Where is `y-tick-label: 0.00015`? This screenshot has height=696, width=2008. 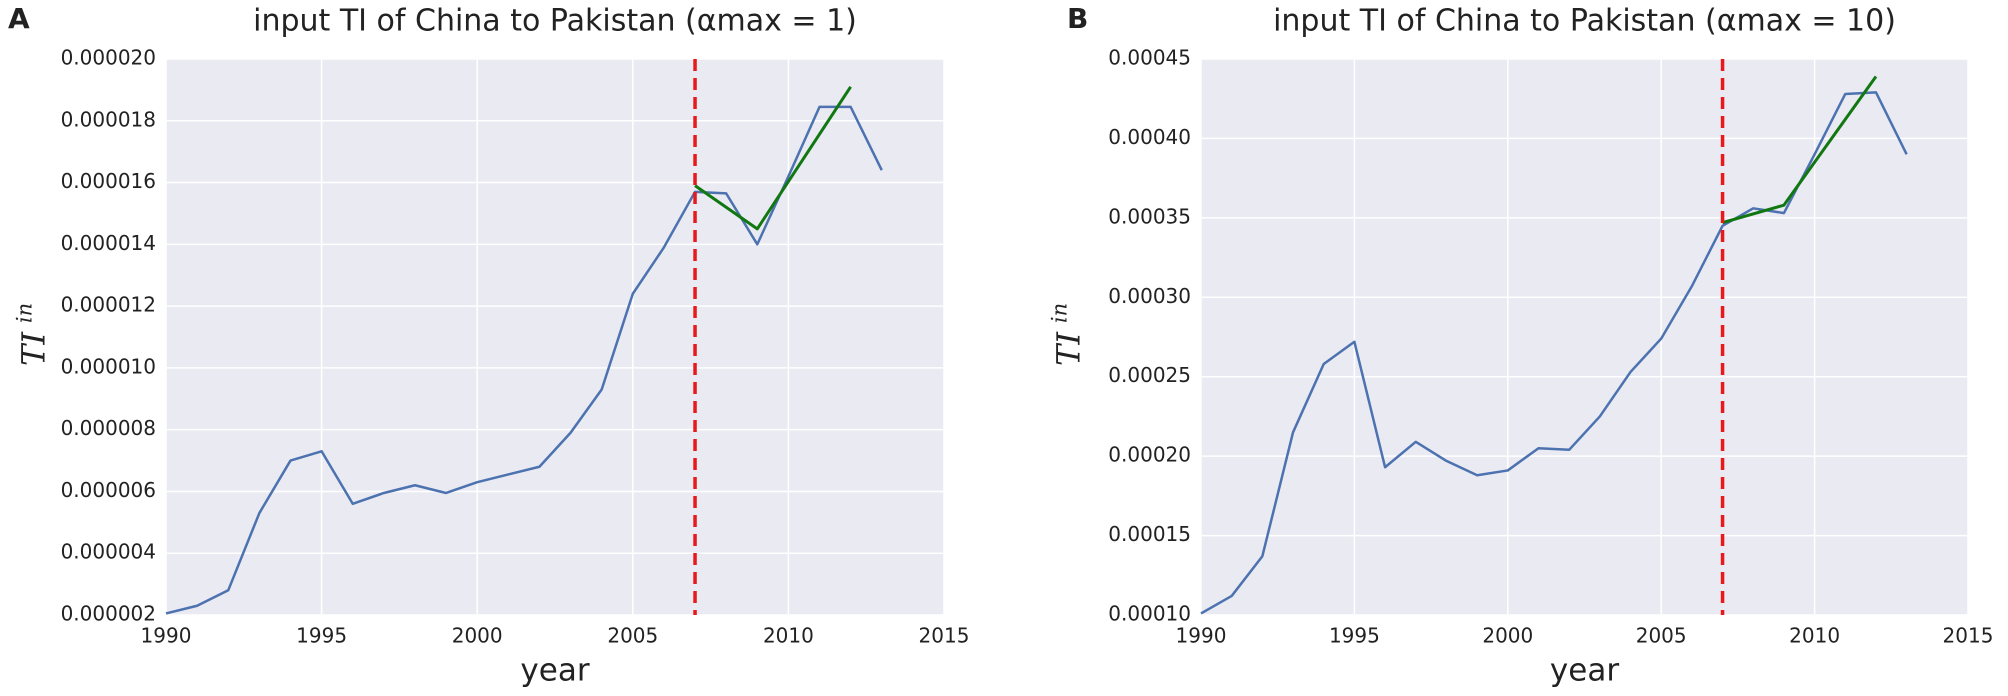
y-tick-label: 0.00015 is located at coordinates (1149, 534).